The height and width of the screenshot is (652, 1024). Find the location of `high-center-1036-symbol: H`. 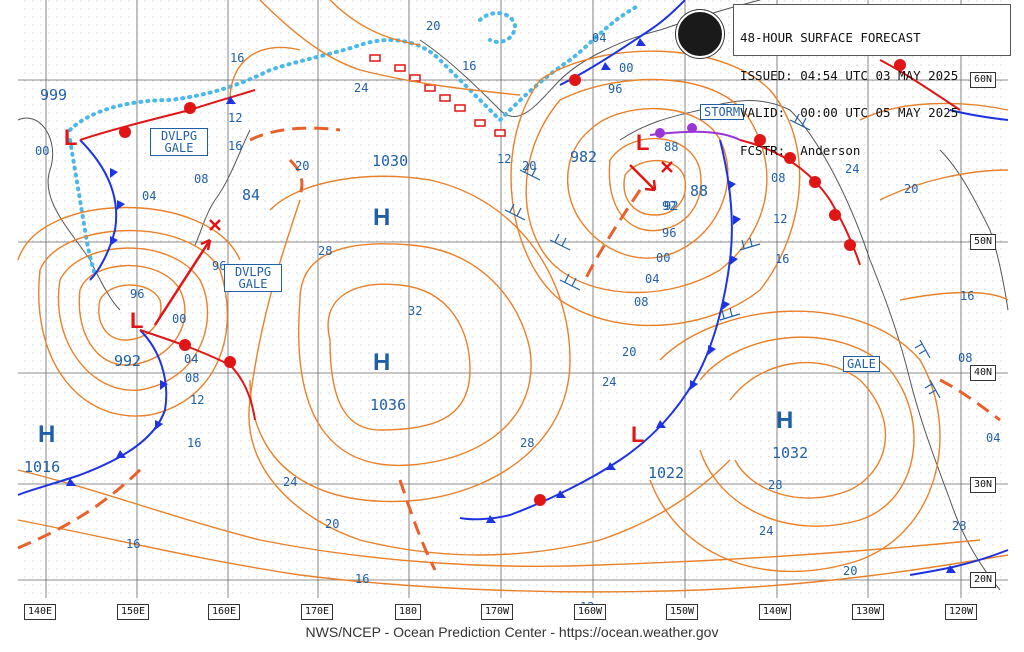

high-center-1036-symbol: H is located at coordinates (381, 362).